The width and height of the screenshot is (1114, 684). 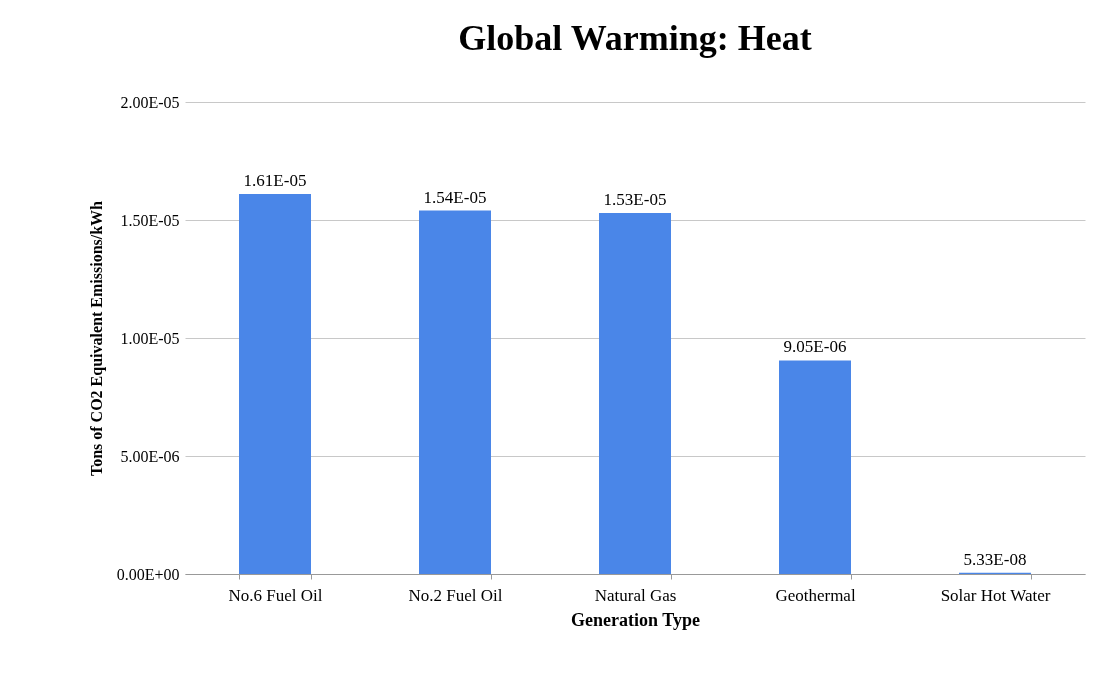 What do you see at coordinates (275, 181) in the screenshot?
I see `data-label: 1.61E-05` at bounding box center [275, 181].